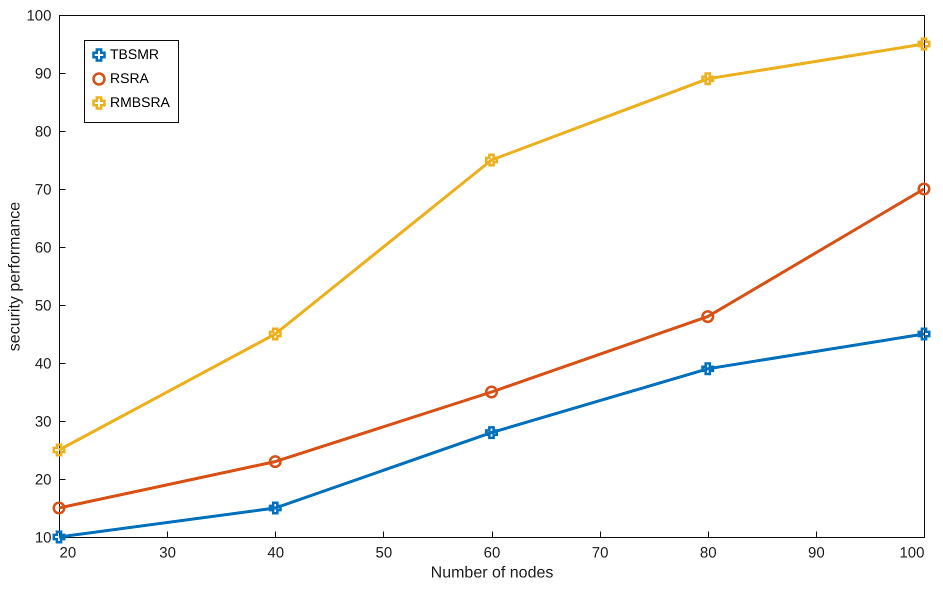 The image size is (943, 592). What do you see at coordinates (275, 553) in the screenshot?
I see `x-tick-label: 40` at bounding box center [275, 553].